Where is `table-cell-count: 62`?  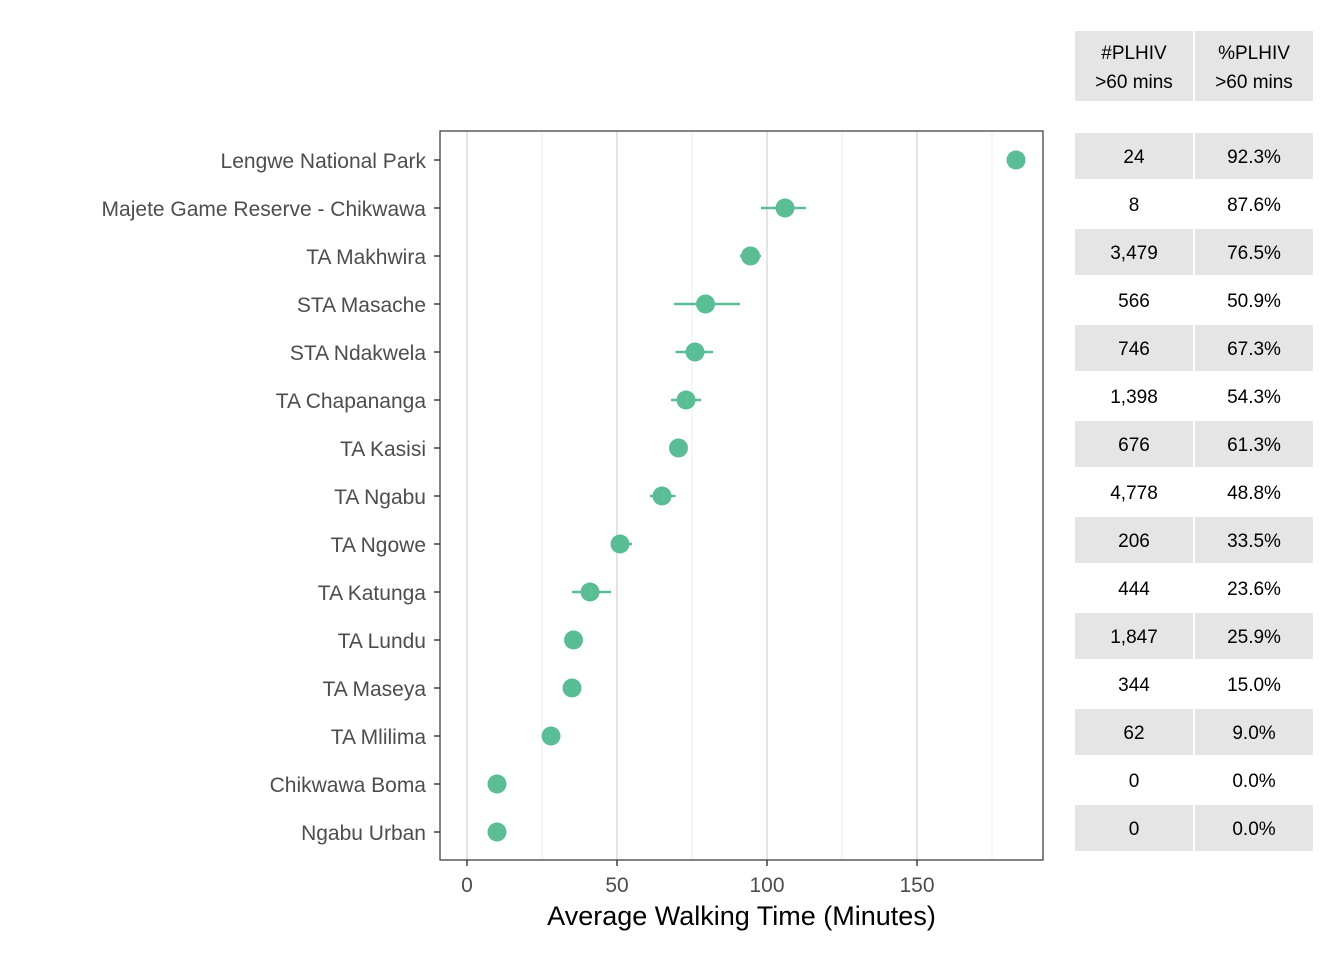 table-cell-count: 62 is located at coordinates (1133, 733).